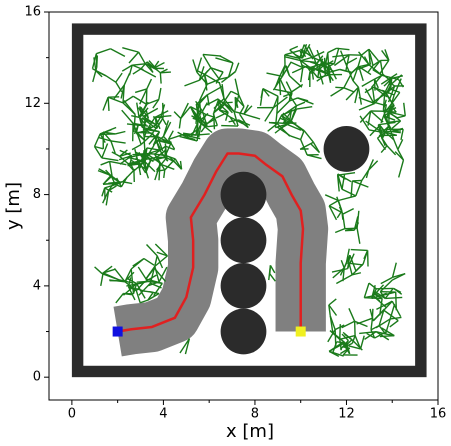 This screenshot has height=446, width=451. What do you see at coordinates (438, 414) in the screenshot?
I see `x-tick-label: 16` at bounding box center [438, 414].